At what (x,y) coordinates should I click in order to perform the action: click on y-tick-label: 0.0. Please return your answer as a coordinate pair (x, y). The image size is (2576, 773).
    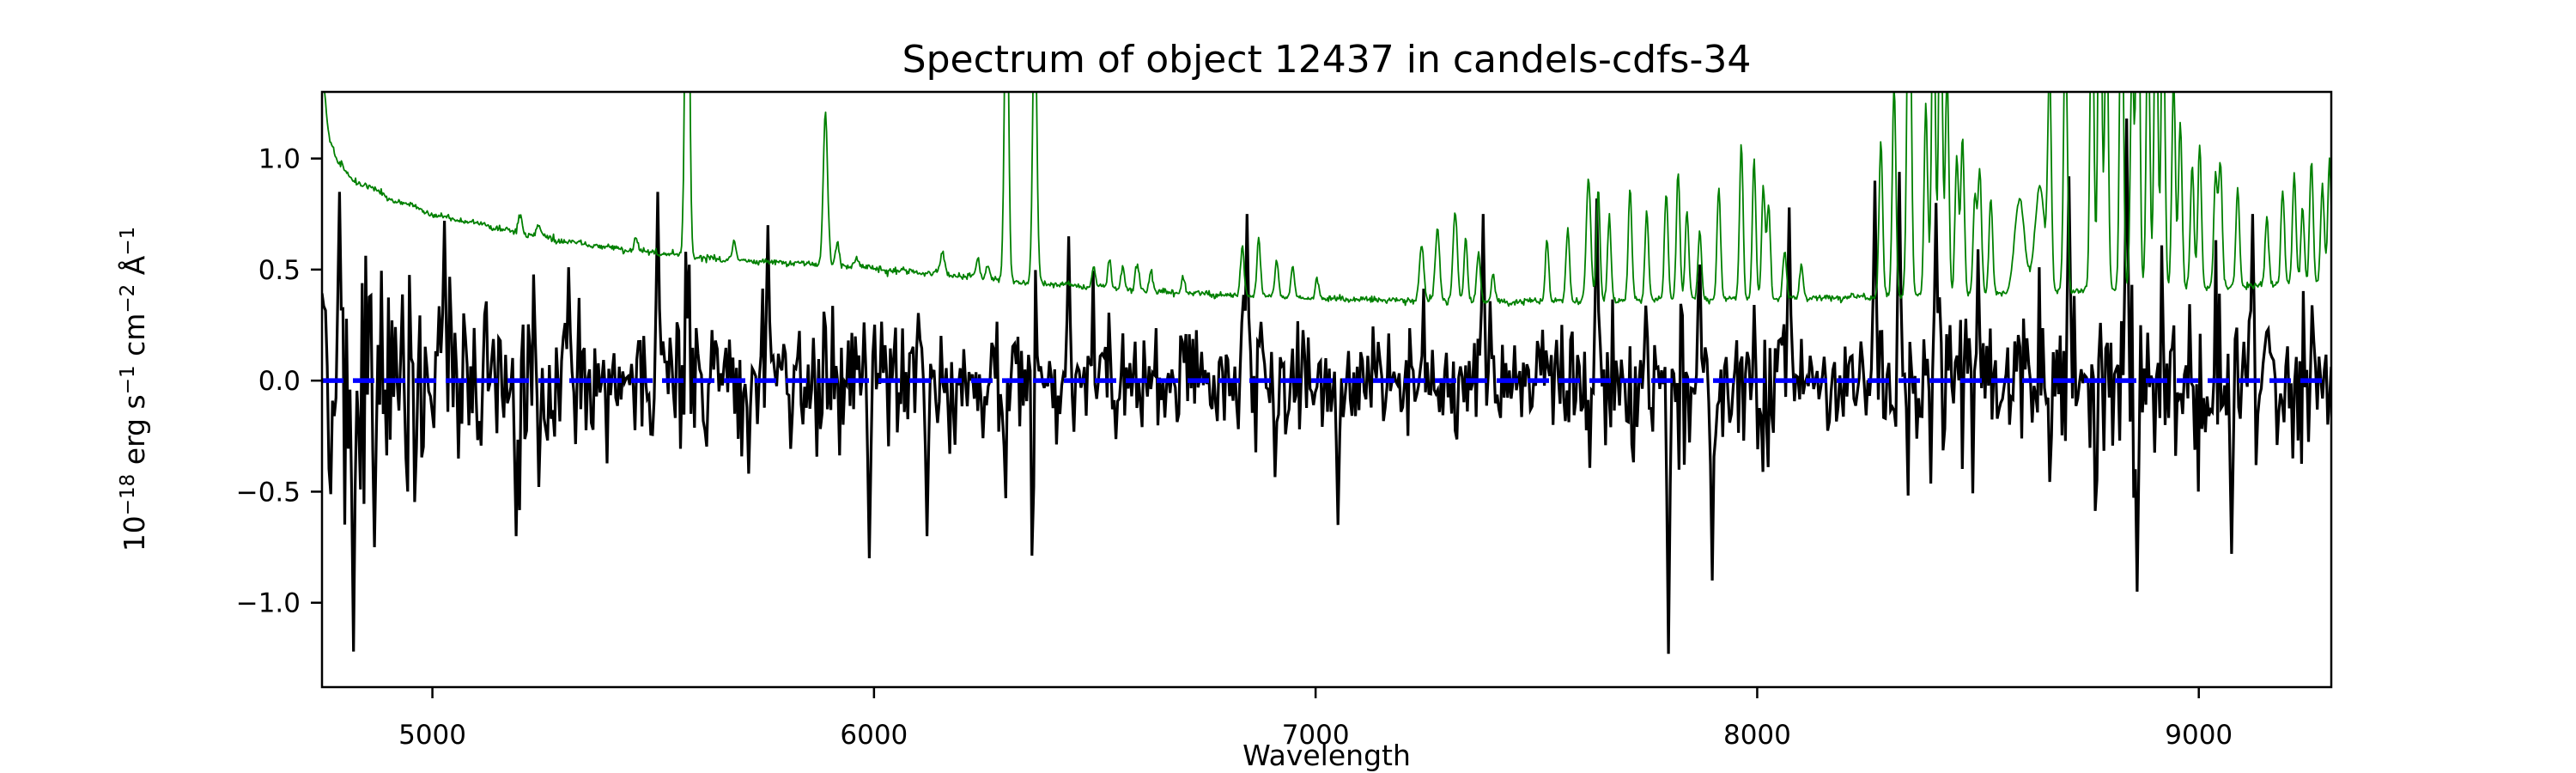
    Looking at the image, I should click on (280, 381).